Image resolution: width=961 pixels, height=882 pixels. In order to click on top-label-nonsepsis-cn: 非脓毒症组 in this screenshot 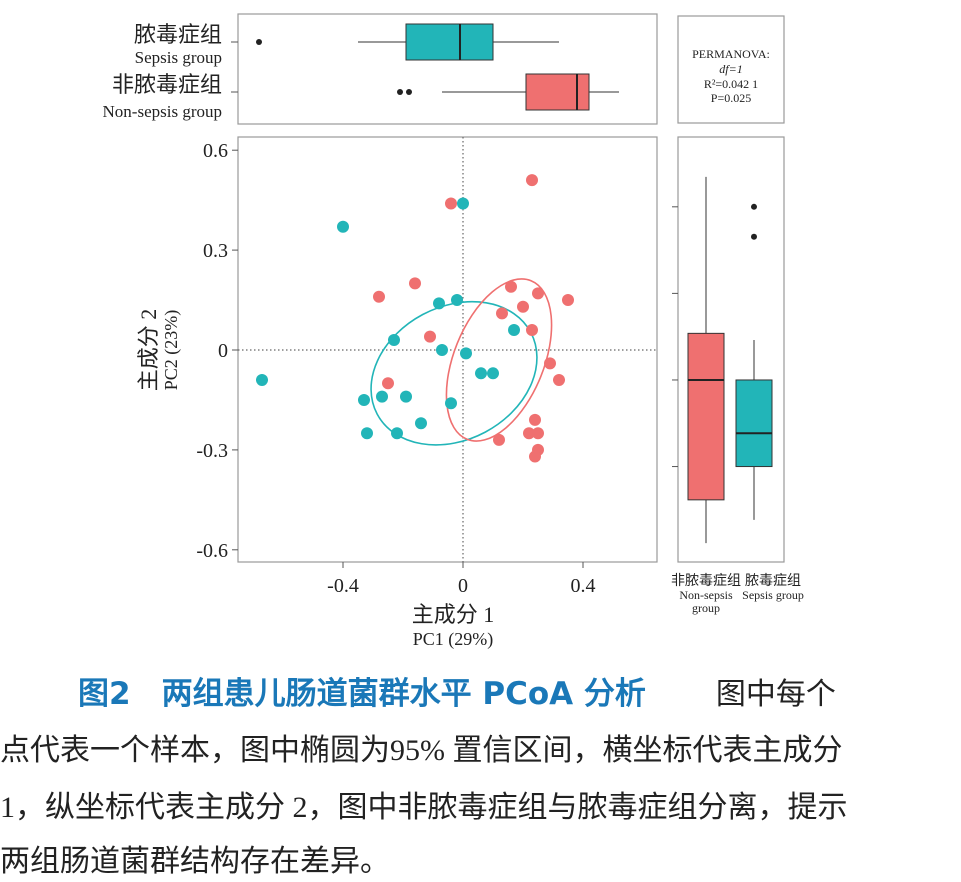, I will do `click(167, 84)`.